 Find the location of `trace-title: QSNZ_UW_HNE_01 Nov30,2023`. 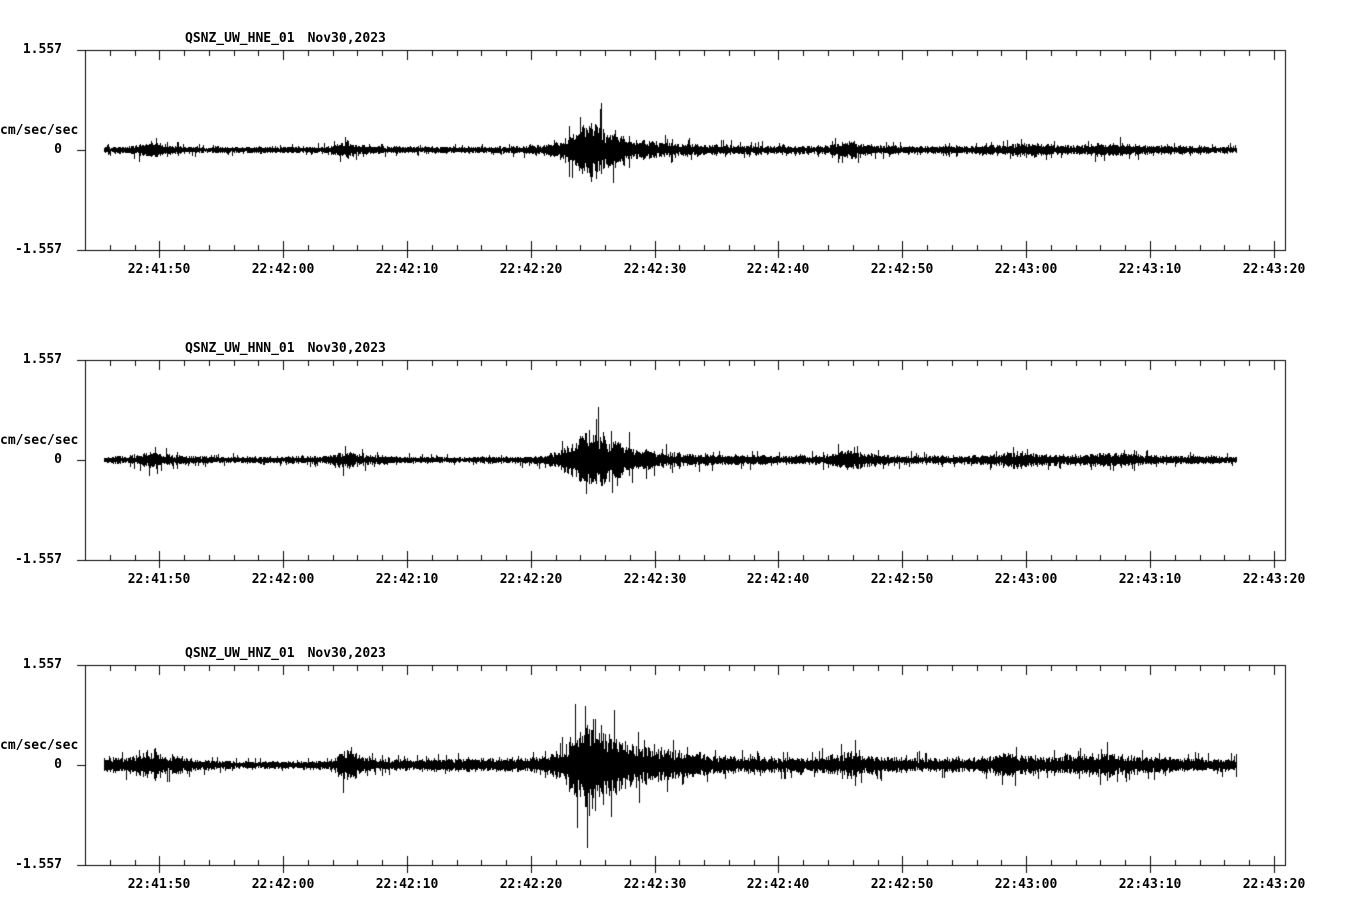

trace-title: QSNZ_UW_HNE_01 Nov30,2023 is located at coordinates (285, 38).